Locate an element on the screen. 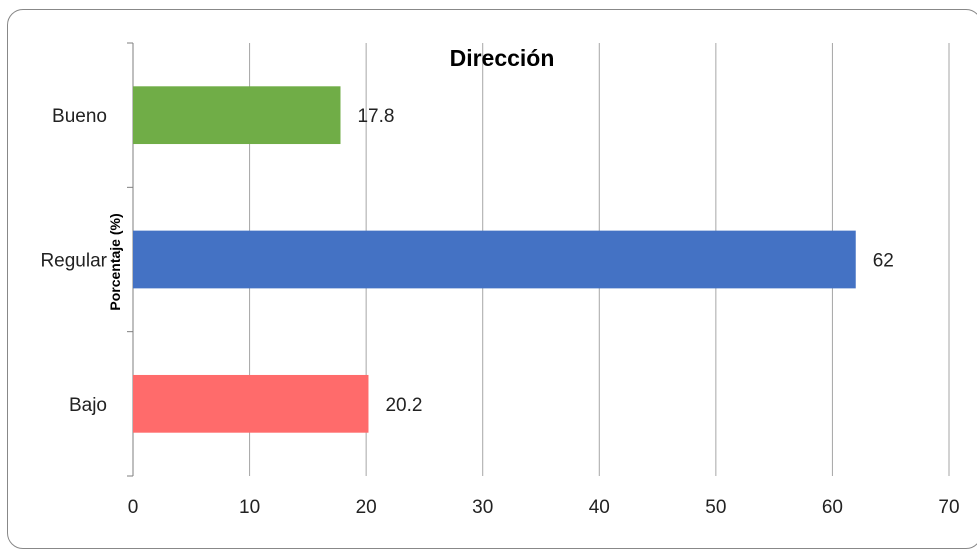  data-label: 20.2 is located at coordinates (403, 405).